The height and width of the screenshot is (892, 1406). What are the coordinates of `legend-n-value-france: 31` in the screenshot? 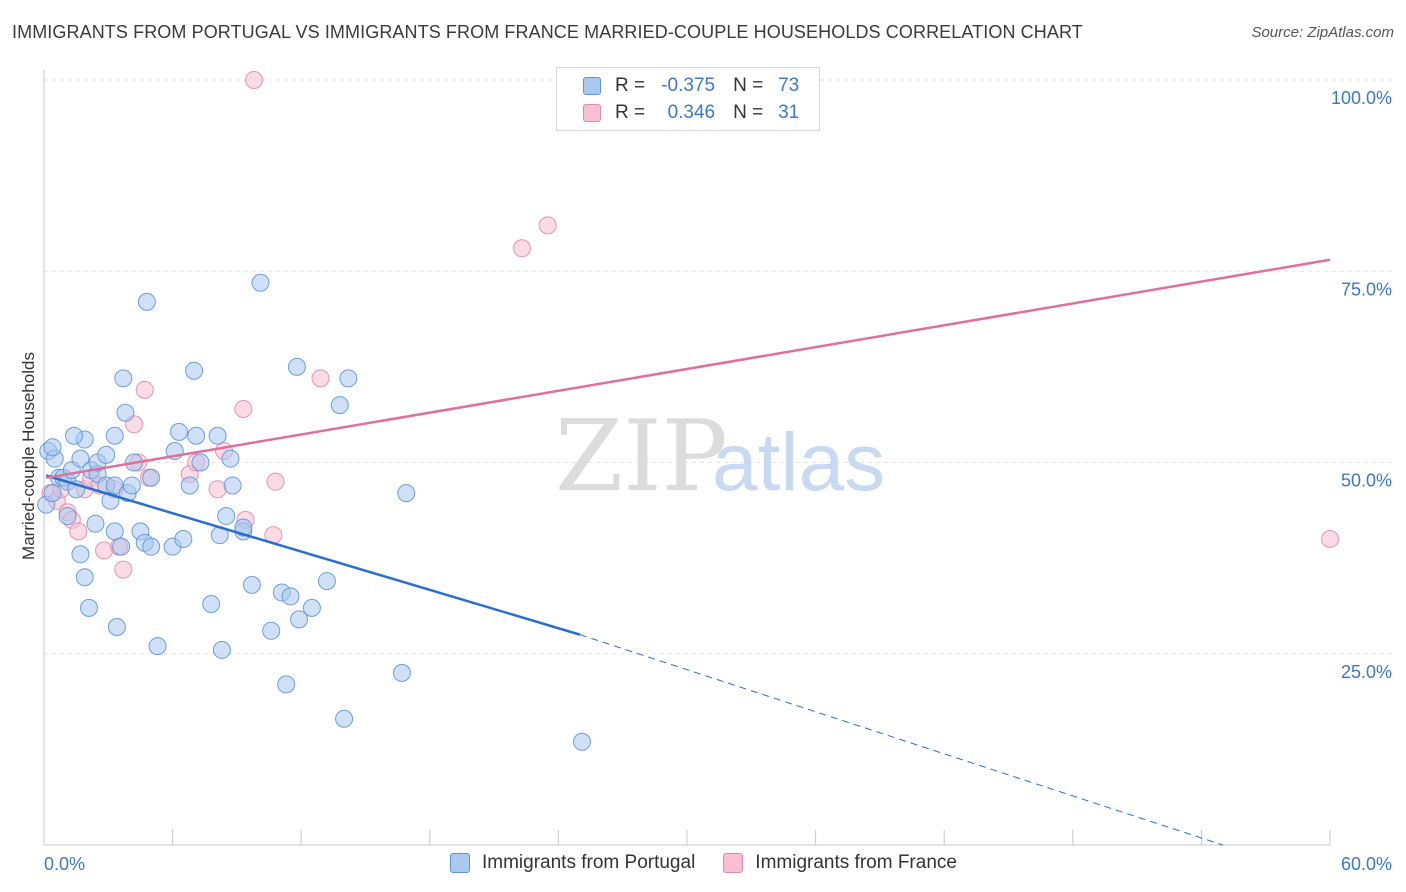 It's located at (789, 112).